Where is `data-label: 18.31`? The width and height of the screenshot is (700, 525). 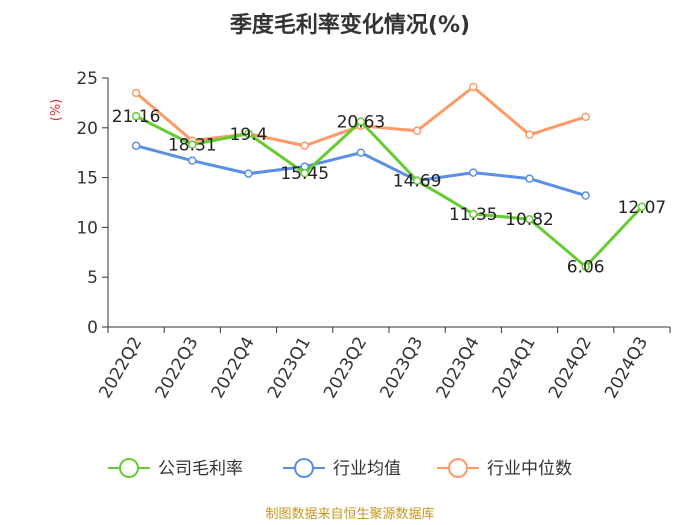 data-label: 18.31 is located at coordinates (192, 146).